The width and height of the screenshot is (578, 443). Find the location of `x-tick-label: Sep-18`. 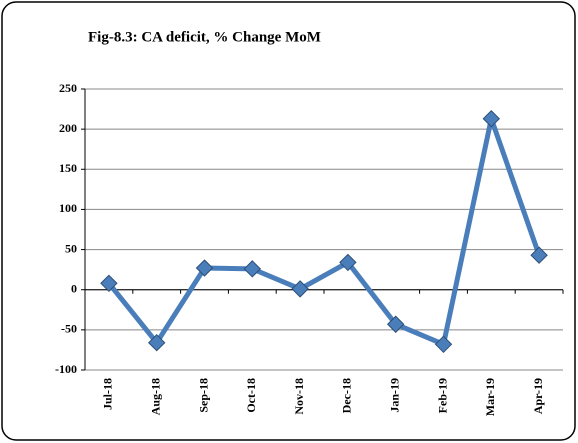

x-tick-label: Sep-18 is located at coordinates (203, 395).